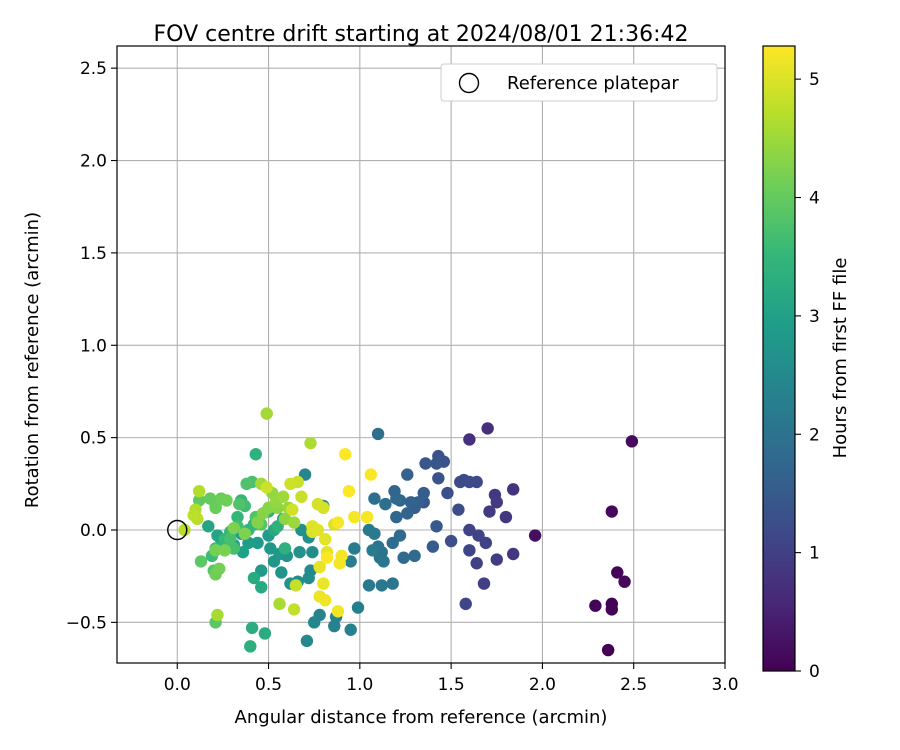 This screenshot has width=900, height=750. Describe the element at coordinates (779, 358) in the screenshot. I see `colorbar-fill` at that location.